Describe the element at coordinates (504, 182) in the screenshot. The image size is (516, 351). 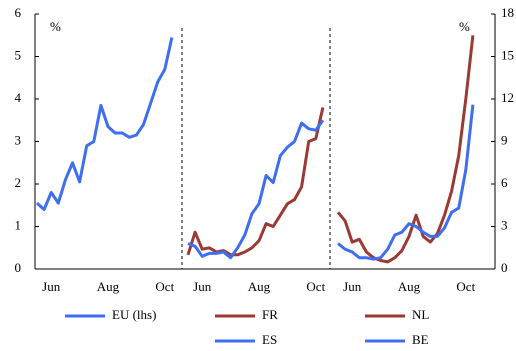
I see `y2-tick-label: 6` at that location.